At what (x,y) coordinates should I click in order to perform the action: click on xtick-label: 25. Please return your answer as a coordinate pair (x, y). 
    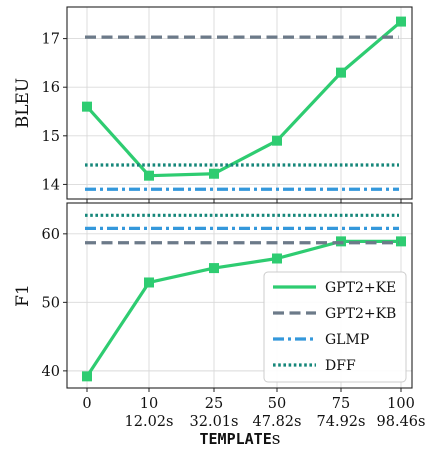
    Looking at the image, I should click on (214, 404).